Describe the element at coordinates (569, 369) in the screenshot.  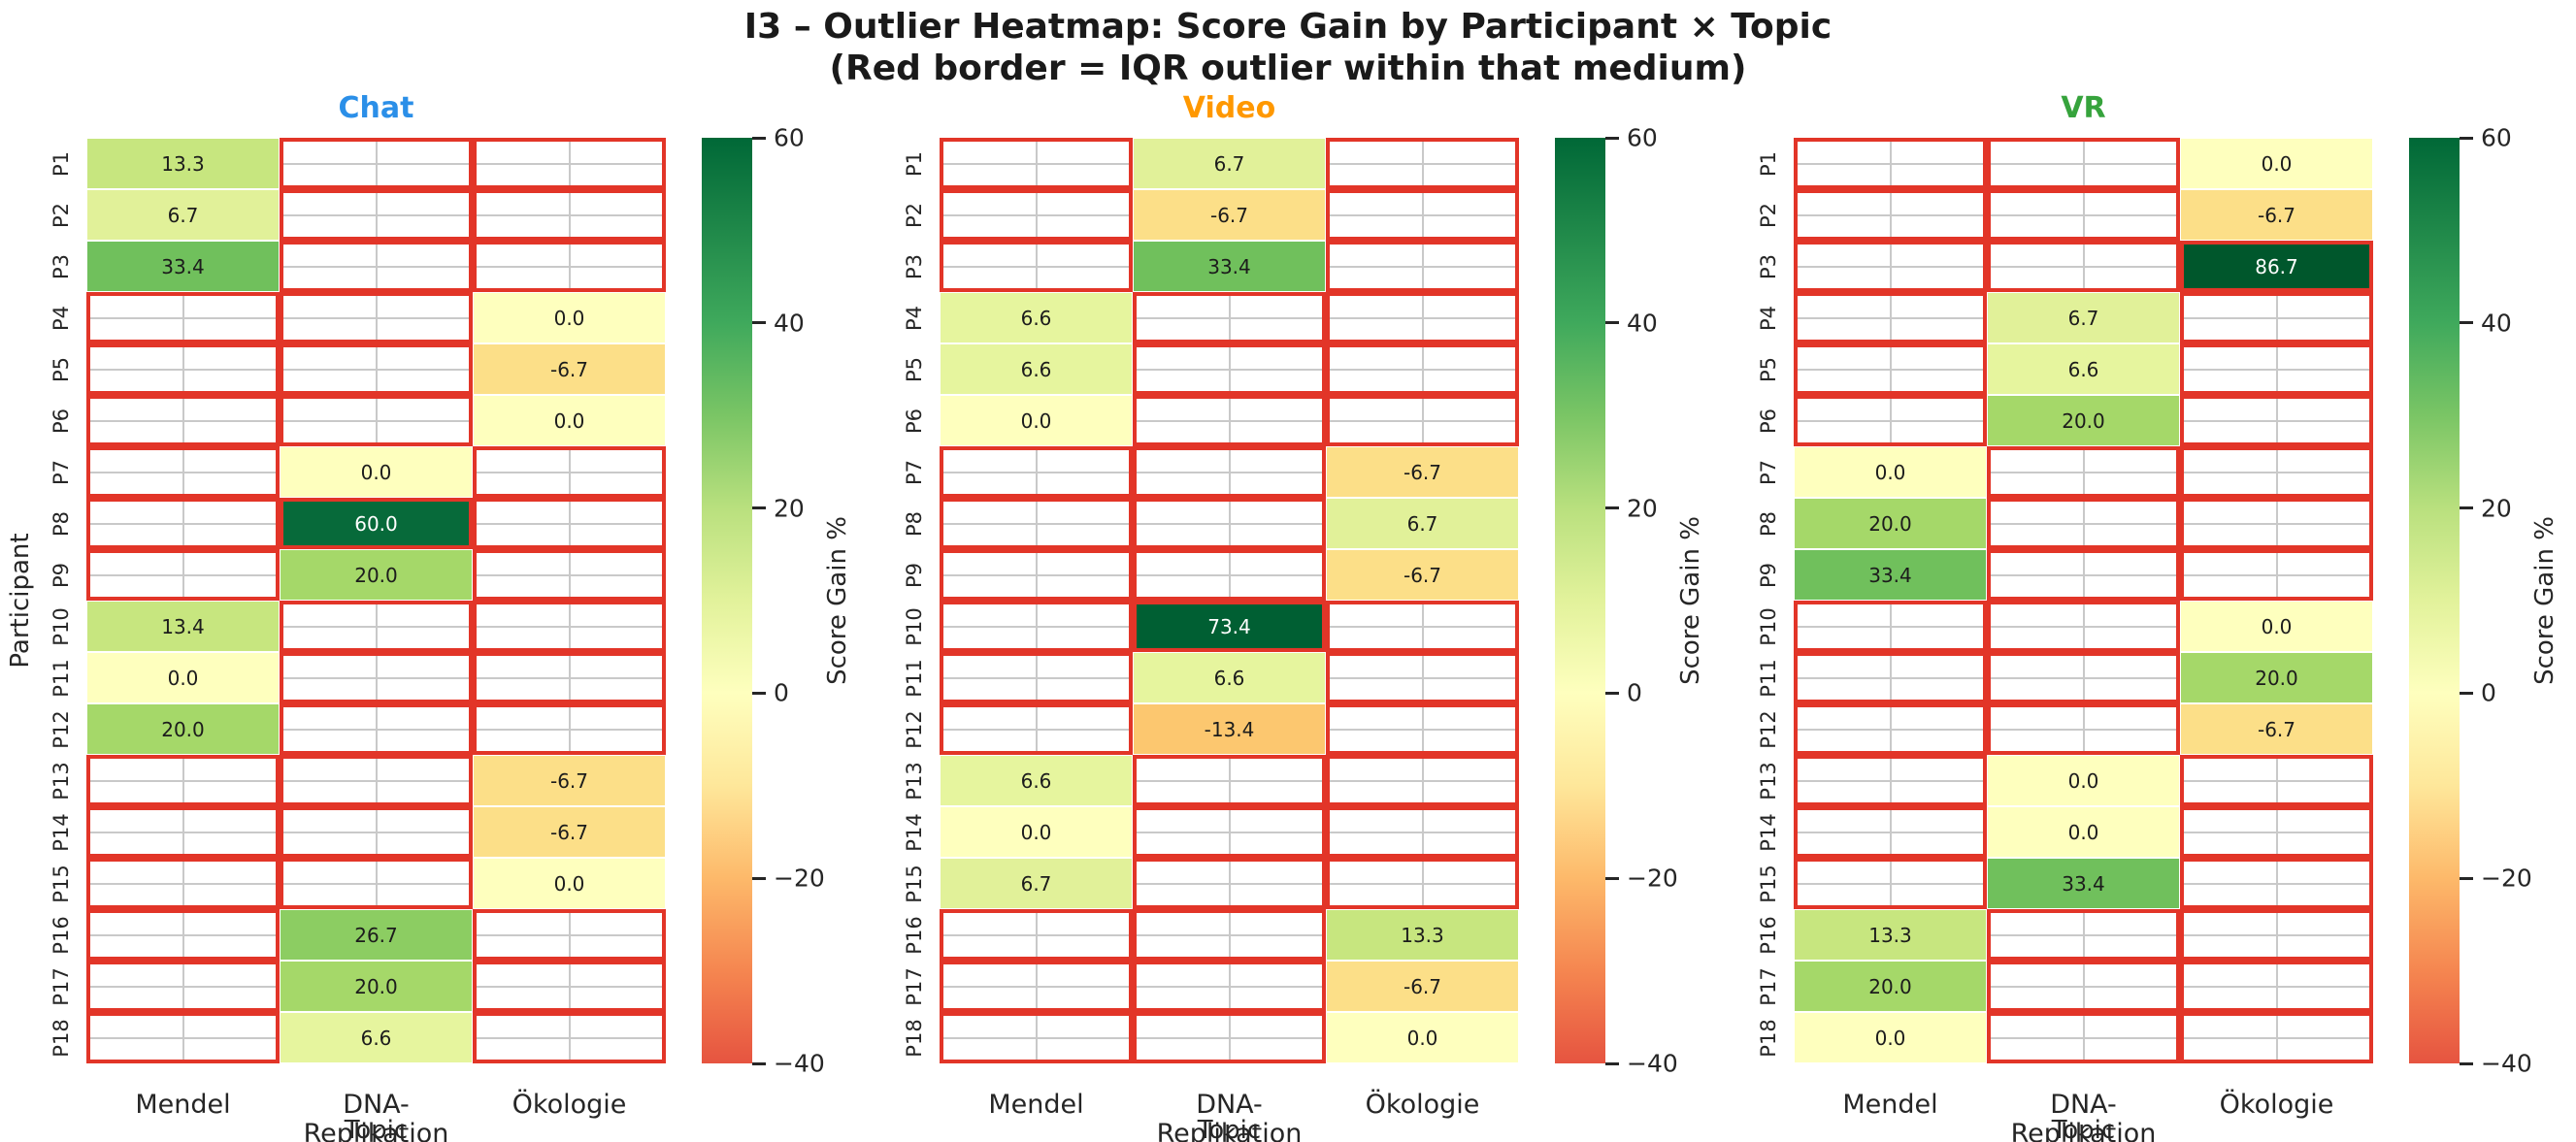
I see `cell-chat-P5-Ökologie: -6.7` at that location.